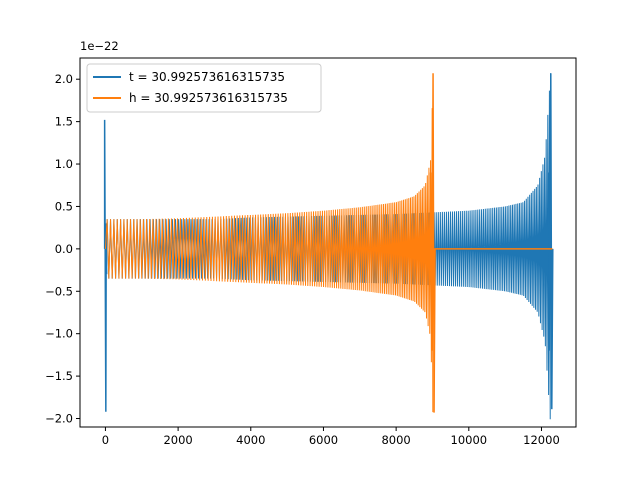 Image resolution: width=640 pixels, height=480 pixels. What do you see at coordinates (469, 440) in the screenshot?
I see `x-tick-label: 10000` at bounding box center [469, 440].